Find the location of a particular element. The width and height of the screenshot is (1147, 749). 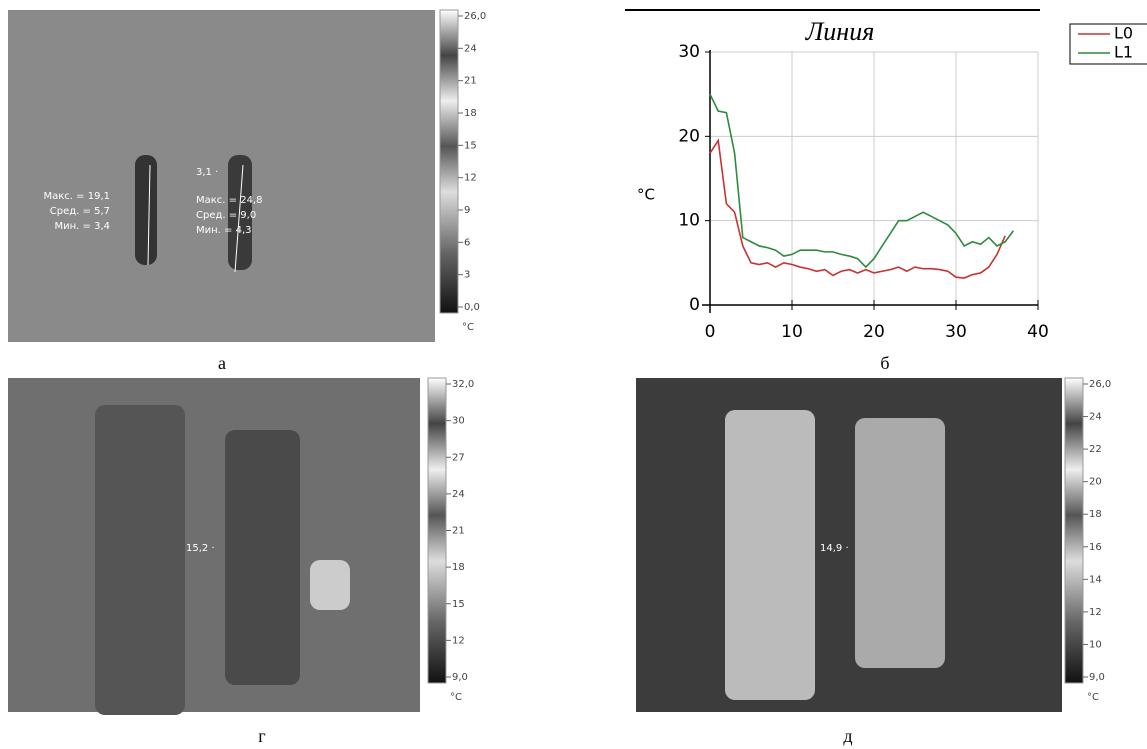

scale-label: 16 is located at coordinates (1095, 547).